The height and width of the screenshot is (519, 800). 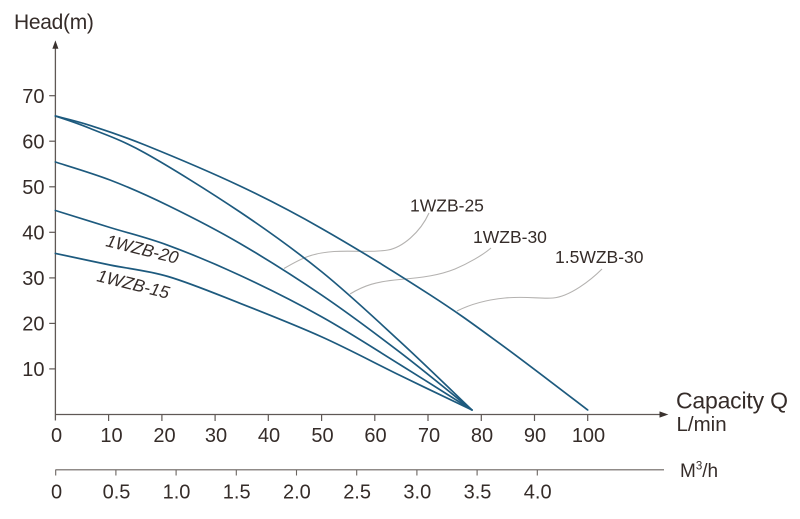 I want to click on svg-text: 3.5, so click(x=478, y=493).